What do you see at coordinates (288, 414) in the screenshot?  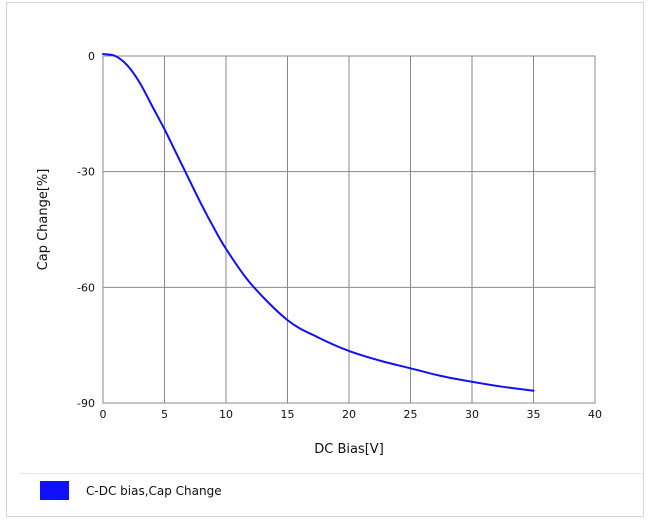 I see `x-tick-label: 15` at bounding box center [288, 414].